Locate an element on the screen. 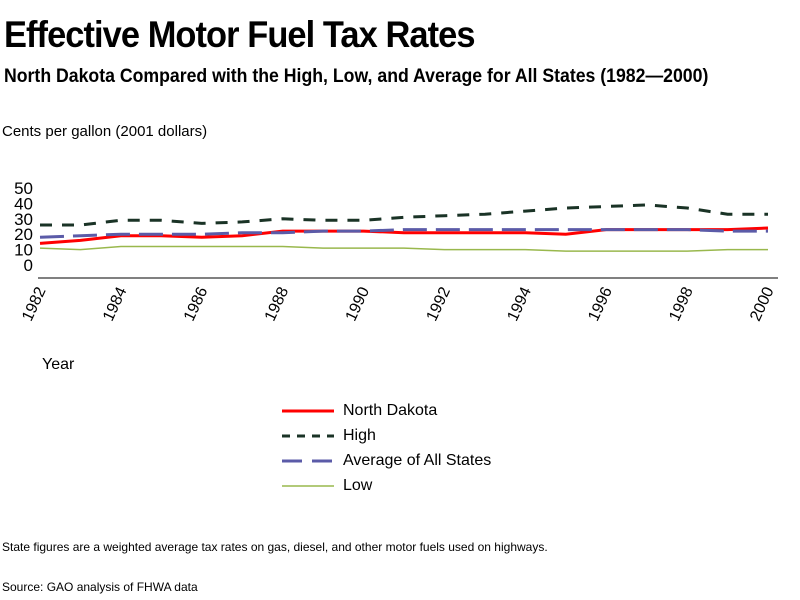 The width and height of the screenshot is (800, 600). y-tick-label: 30 is located at coordinates (23, 219).